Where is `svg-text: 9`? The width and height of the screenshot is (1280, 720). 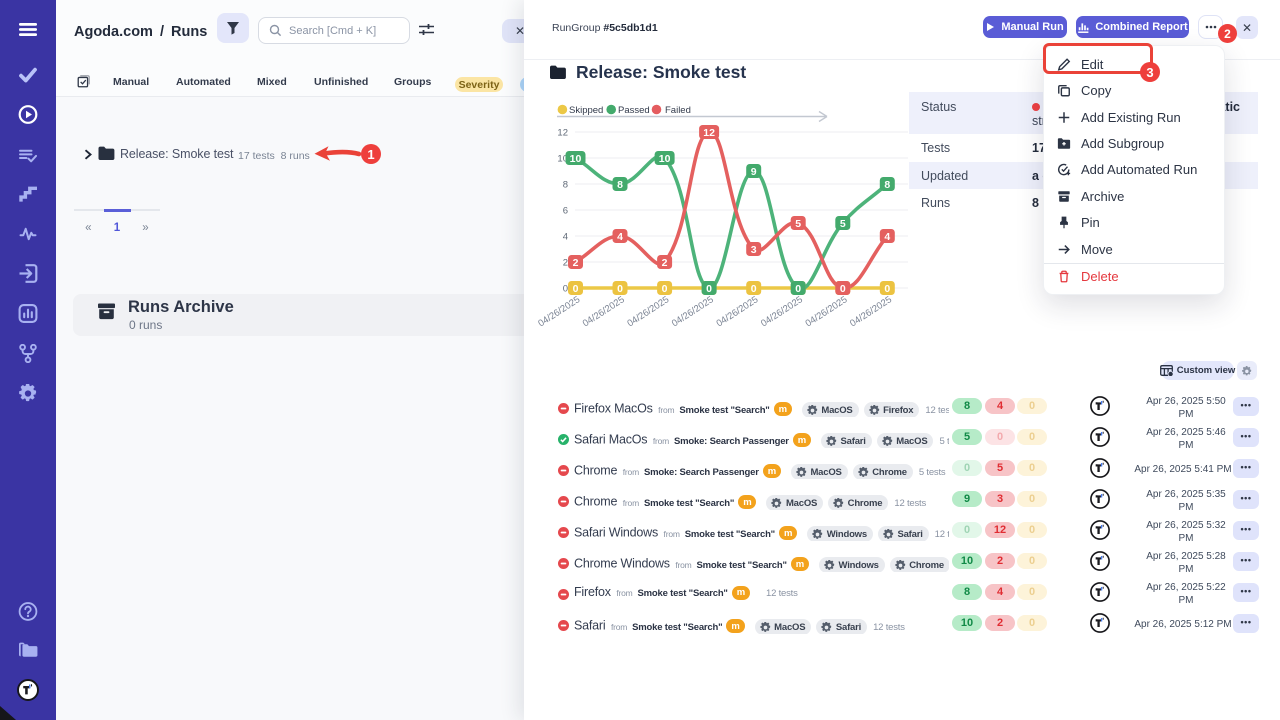 svg-text: 9 is located at coordinates (754, 172).